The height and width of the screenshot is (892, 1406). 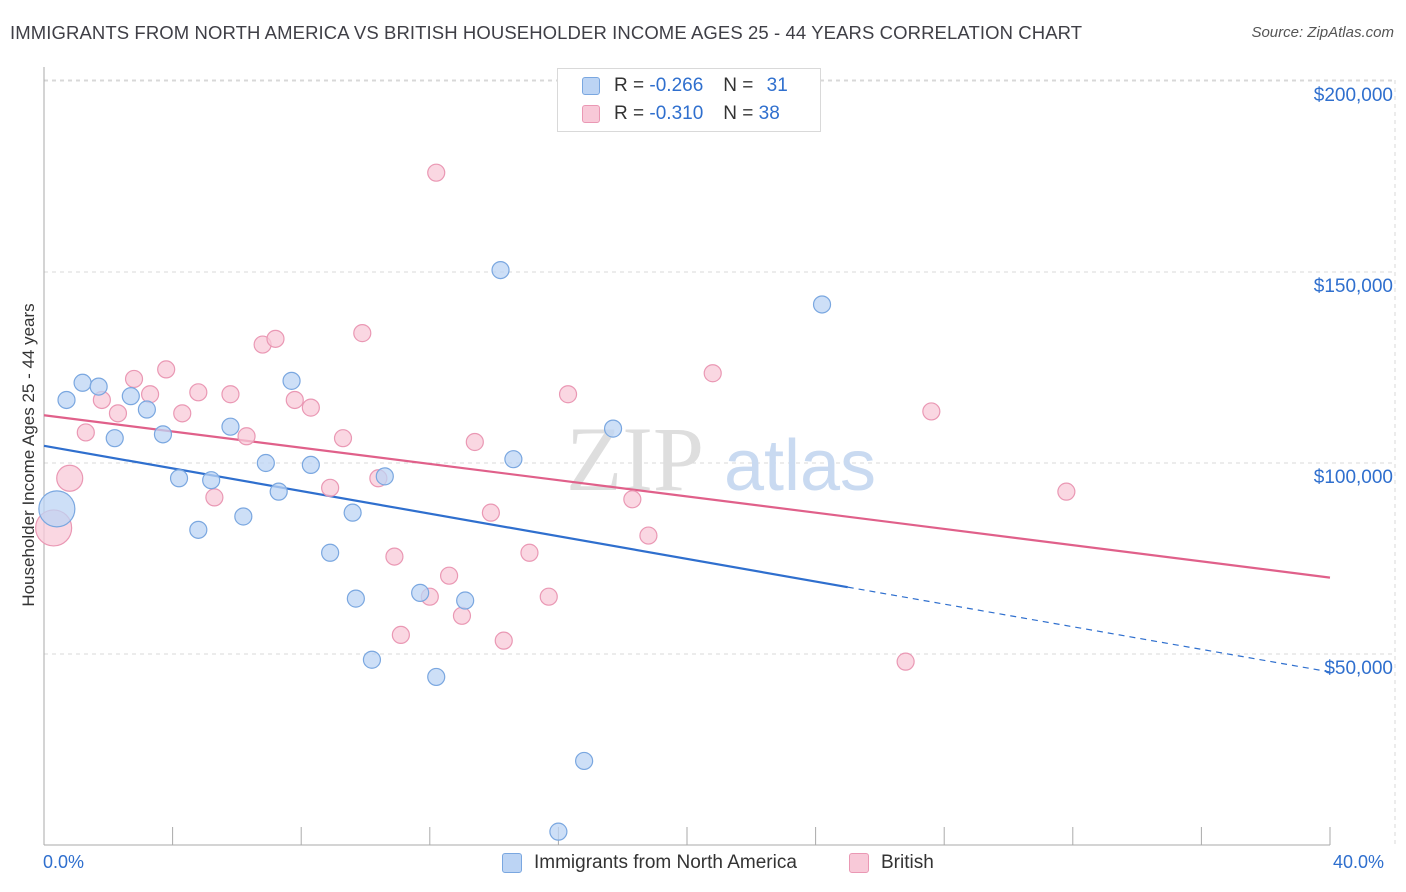 What do you see at coordinates (676, 85) in the screenshot?
I see `legend-r-value-blue: -0.266` at bounding box center [676, 85].